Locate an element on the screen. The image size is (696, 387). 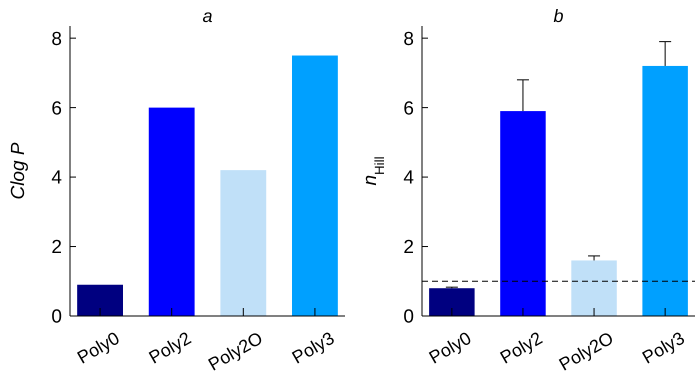
chart-title: b is located at coordinates (558, 16).